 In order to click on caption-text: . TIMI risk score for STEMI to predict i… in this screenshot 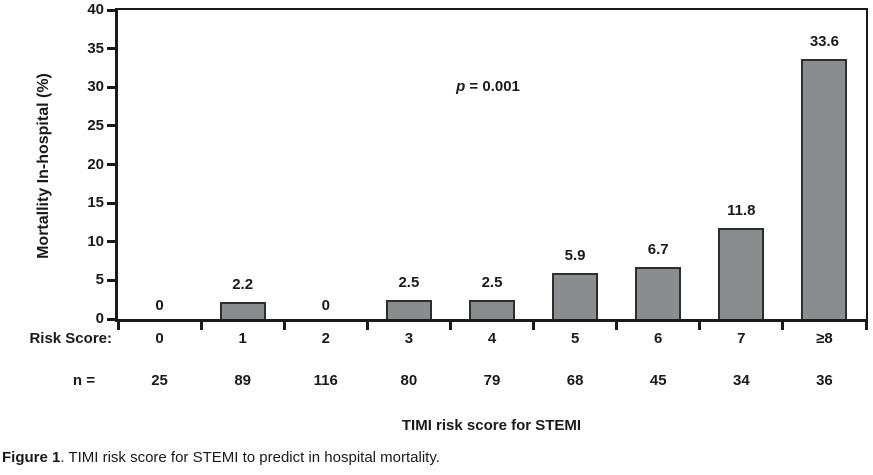, I will do `click(250, 457)`.